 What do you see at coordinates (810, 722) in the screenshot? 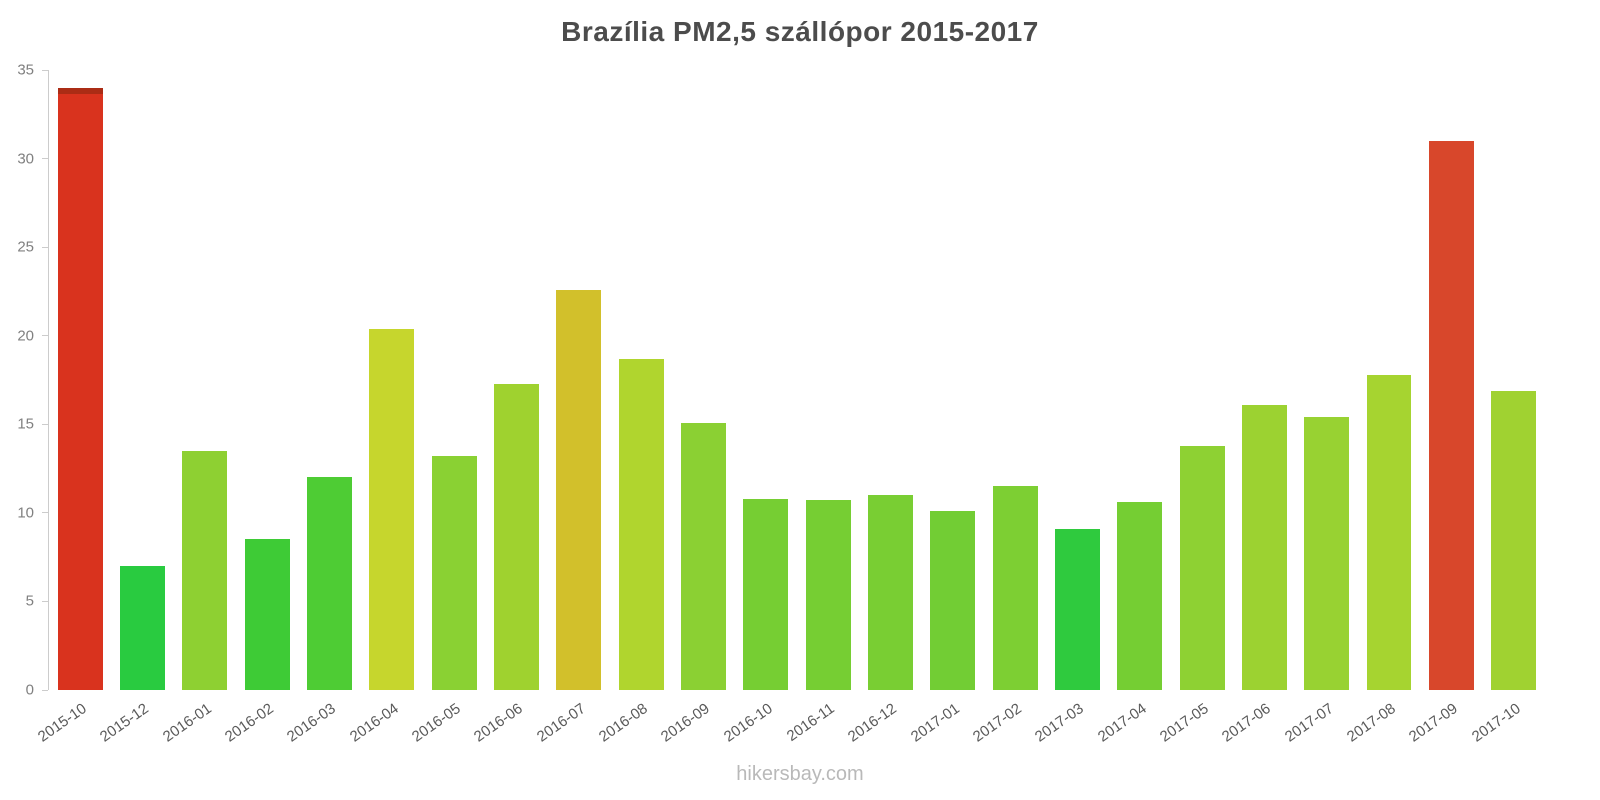
I see `x-tick-label: 2016-11` at bounding box center [810, 722].